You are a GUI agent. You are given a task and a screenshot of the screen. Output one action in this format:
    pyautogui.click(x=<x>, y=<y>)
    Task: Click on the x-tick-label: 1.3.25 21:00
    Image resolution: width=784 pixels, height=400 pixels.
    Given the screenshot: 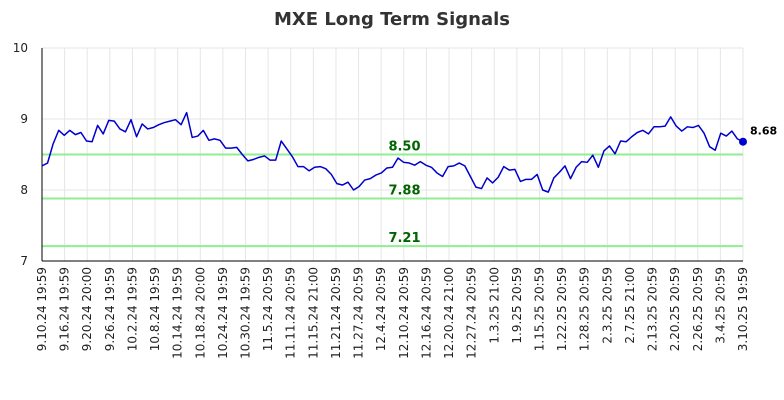 What is the action you would take?
    pyautogui.click(x=494, y=305)
    